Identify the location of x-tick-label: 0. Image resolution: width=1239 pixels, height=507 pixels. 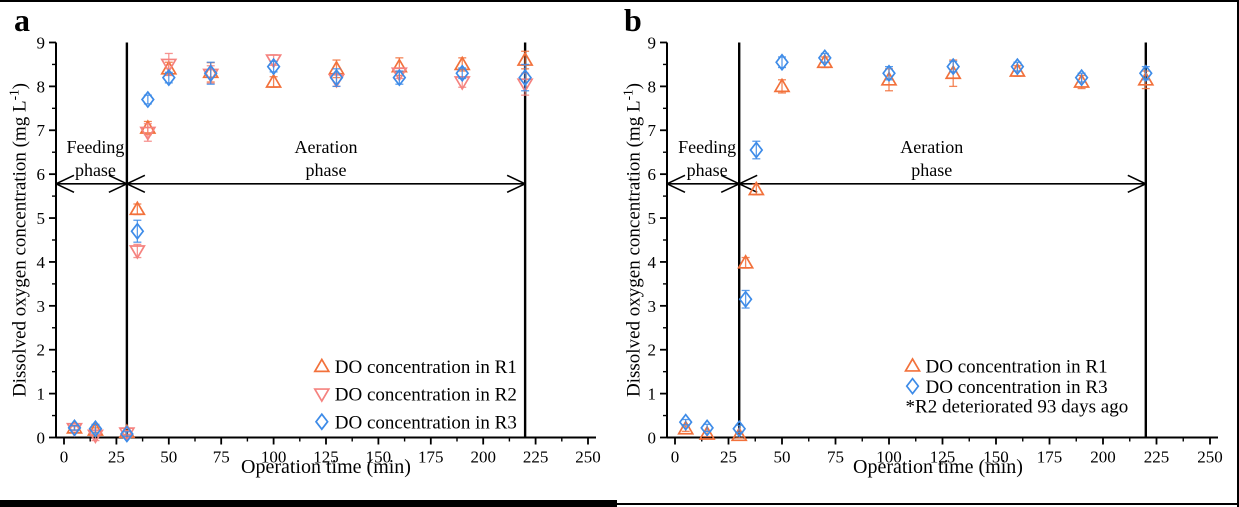
(675, 457).